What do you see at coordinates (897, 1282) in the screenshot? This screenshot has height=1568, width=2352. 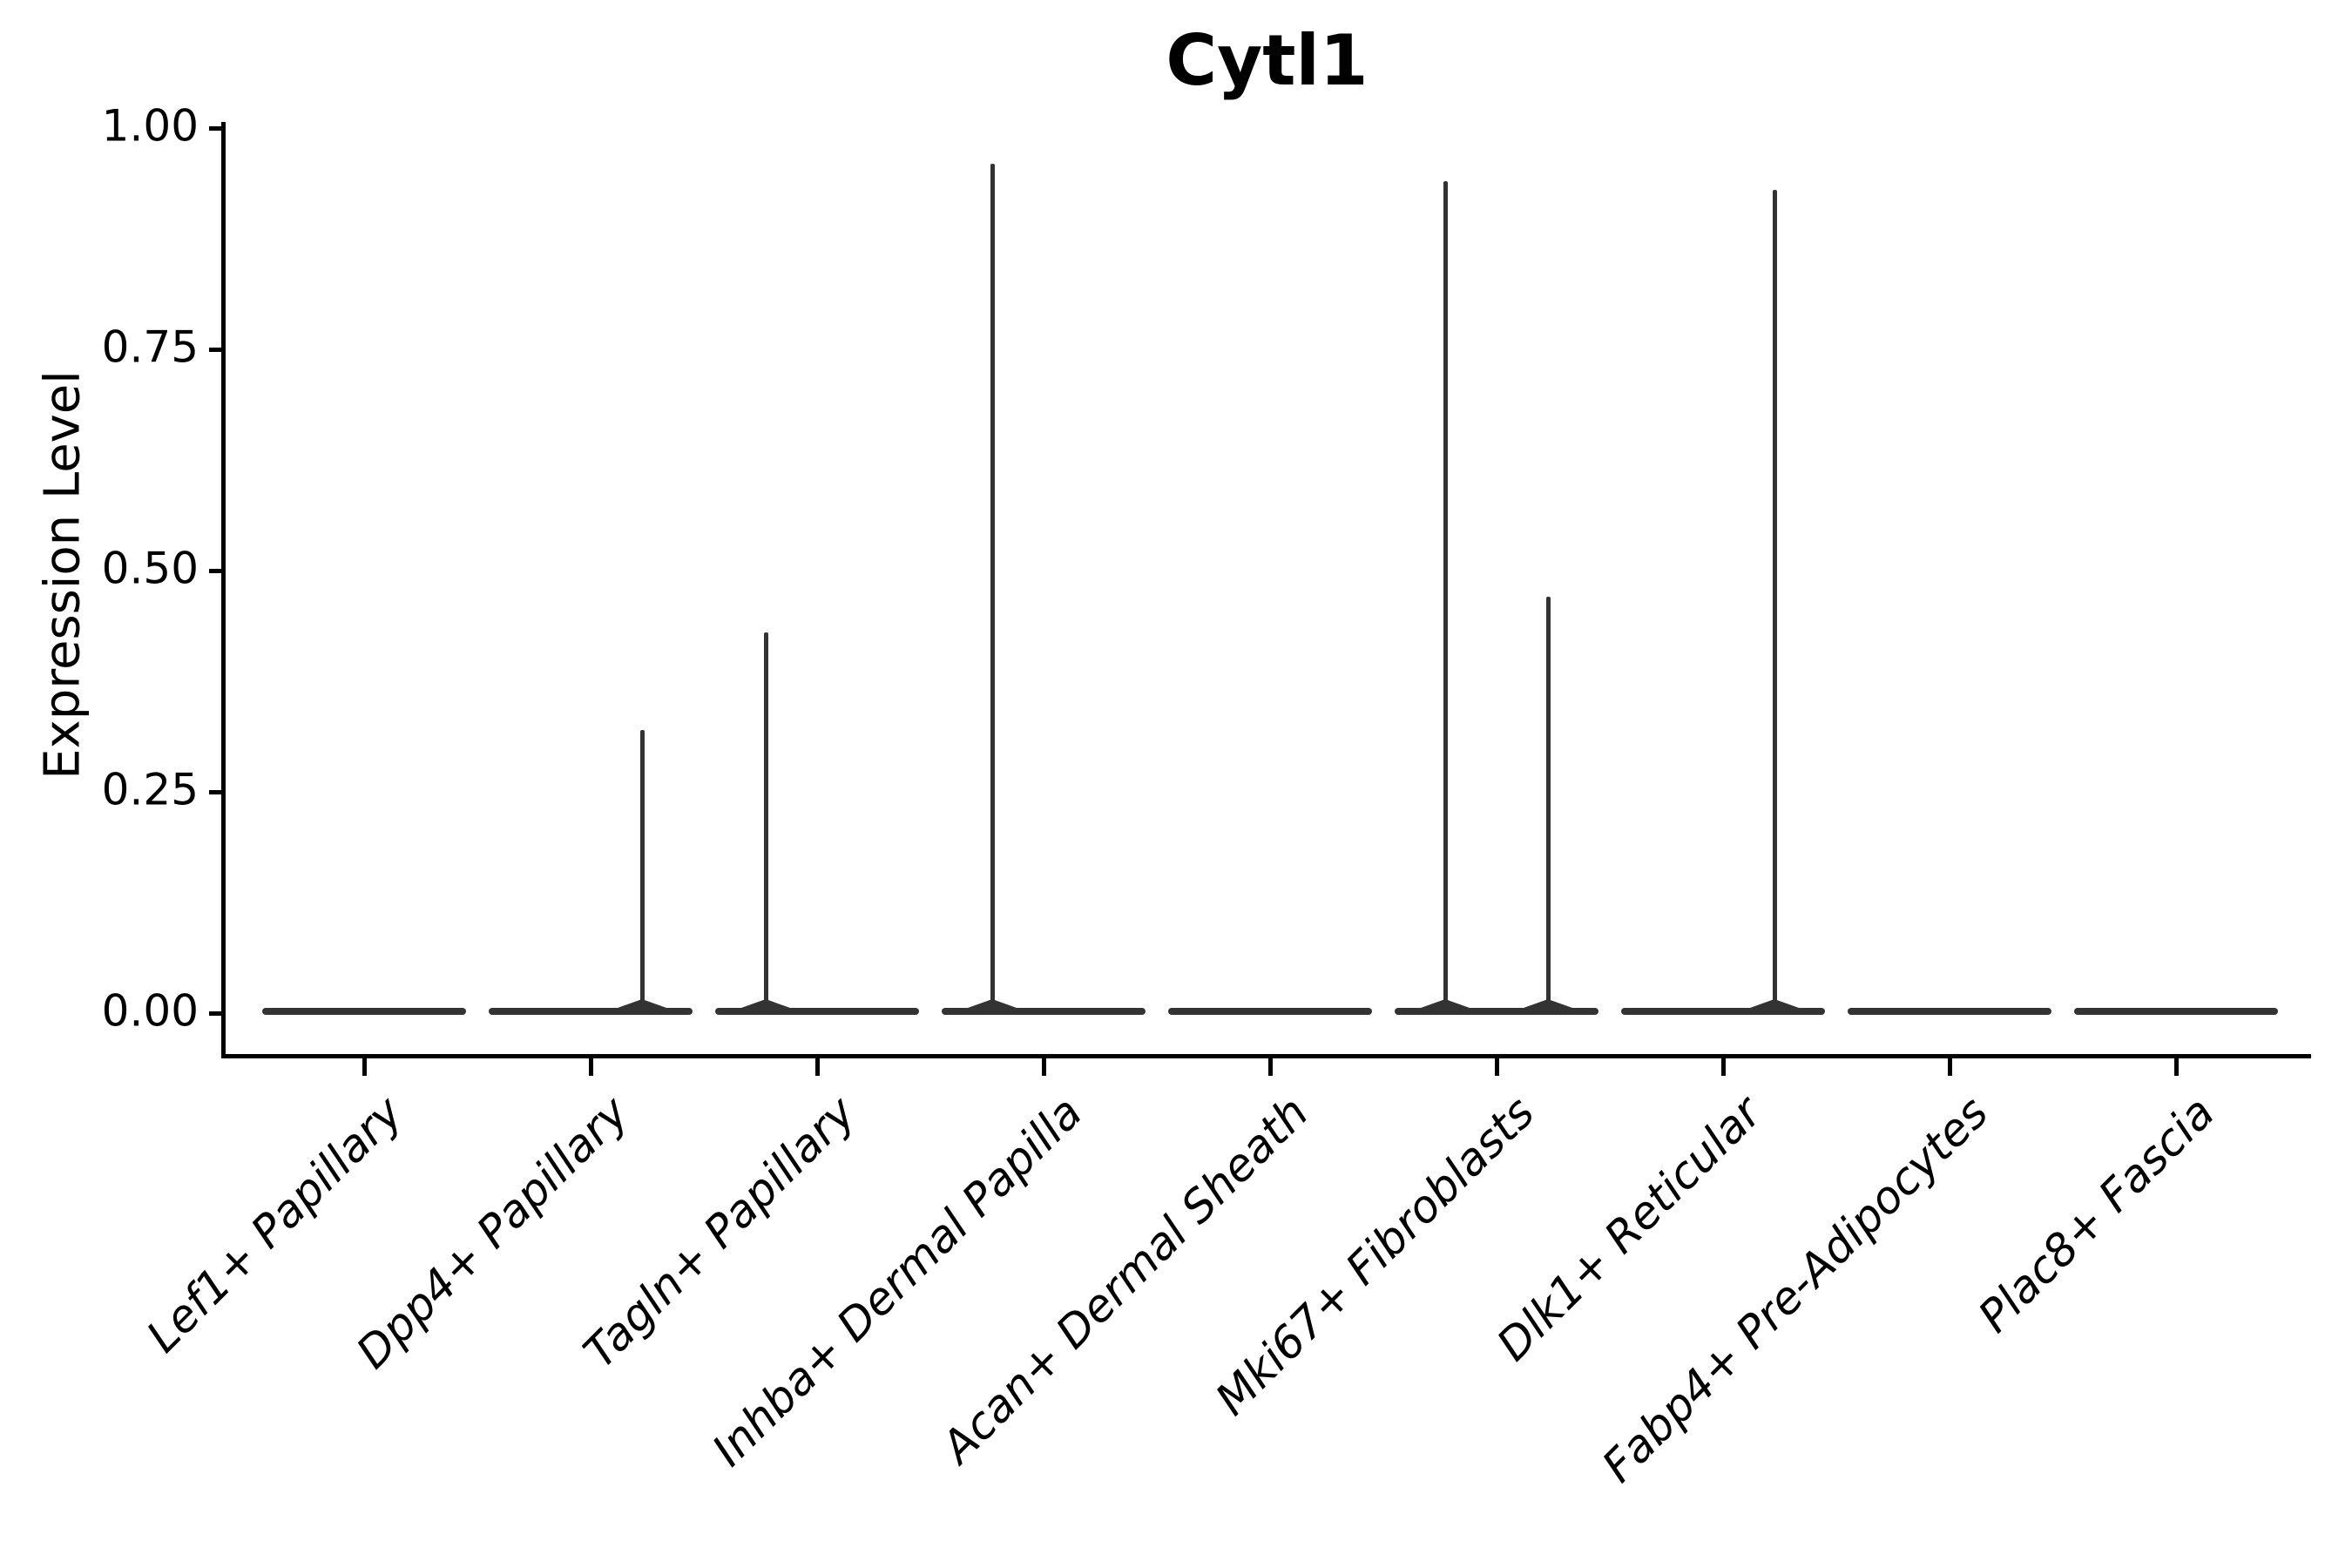 I see `x-axis-label: Inhba+ Dermal Papilla` at bounding box center [897, 1282].